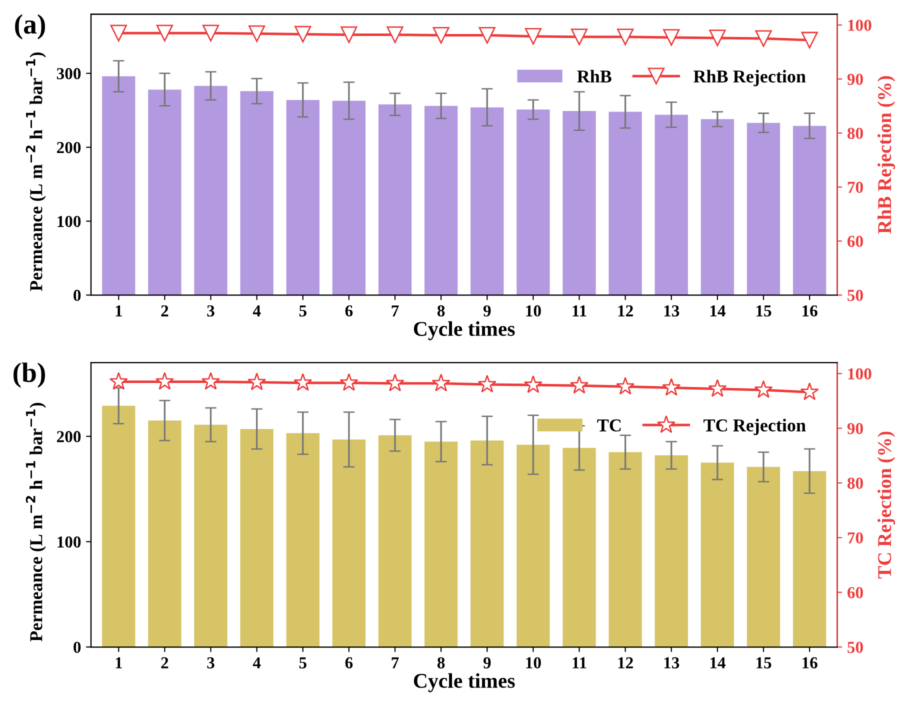 This screenshot has width=910, height=711. What do you see at coordinates (302, 662) in the screenshot?
I see `x-tick-label: 5` at bounding box center [302, 662].